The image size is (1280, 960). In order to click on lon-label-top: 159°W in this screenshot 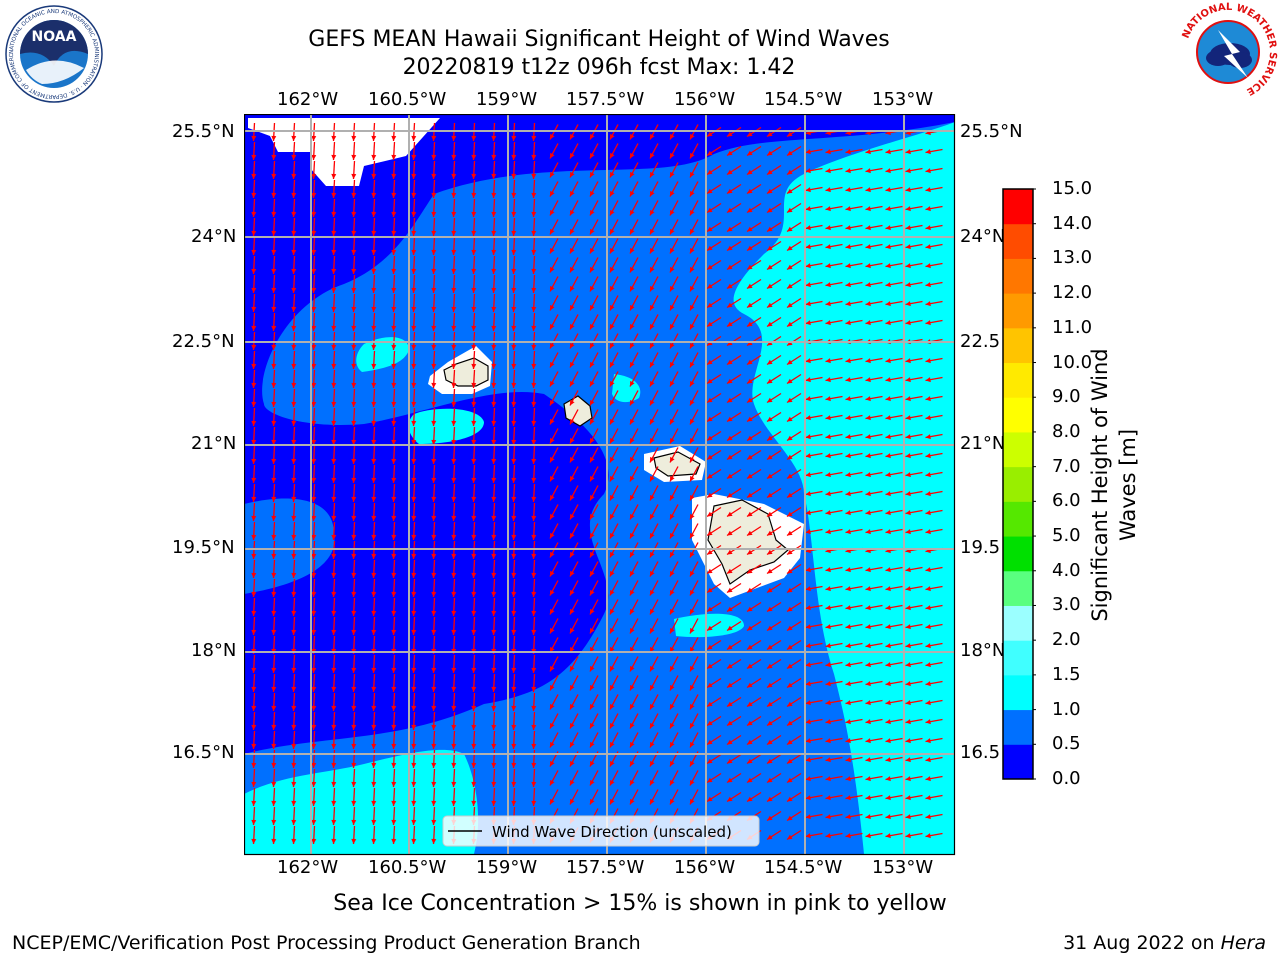, I will do `click(507, 99)`.